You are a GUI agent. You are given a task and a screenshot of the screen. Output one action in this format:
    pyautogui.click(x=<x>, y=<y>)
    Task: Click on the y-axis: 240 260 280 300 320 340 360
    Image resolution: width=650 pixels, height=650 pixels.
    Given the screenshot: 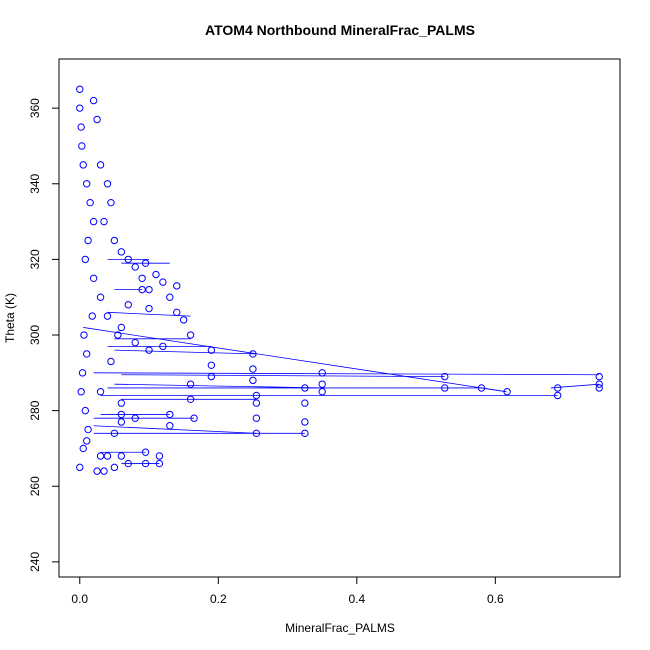 What is the action you would take?
    pyautogui.click(x=44, y=335)
    